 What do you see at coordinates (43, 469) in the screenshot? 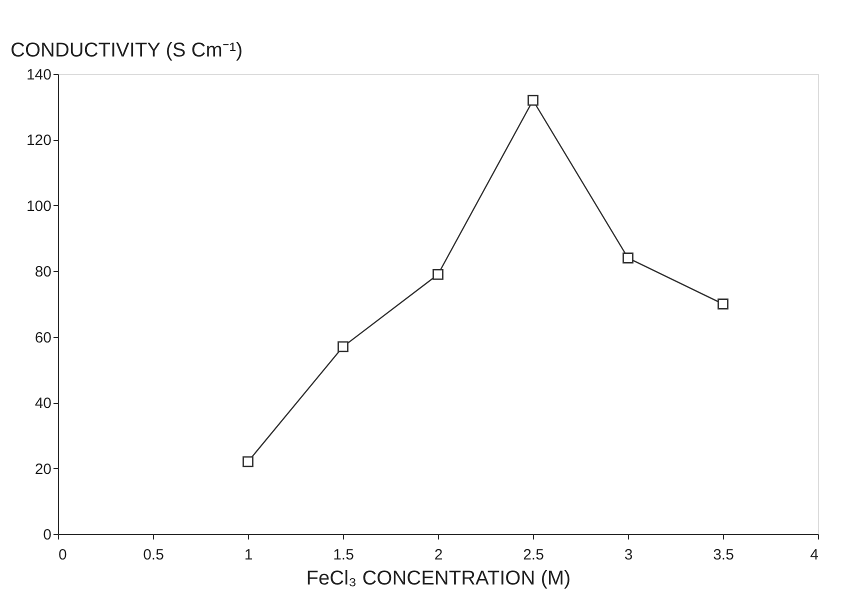
I see `y-tick-label: 20` at bounding box center [43, 469].